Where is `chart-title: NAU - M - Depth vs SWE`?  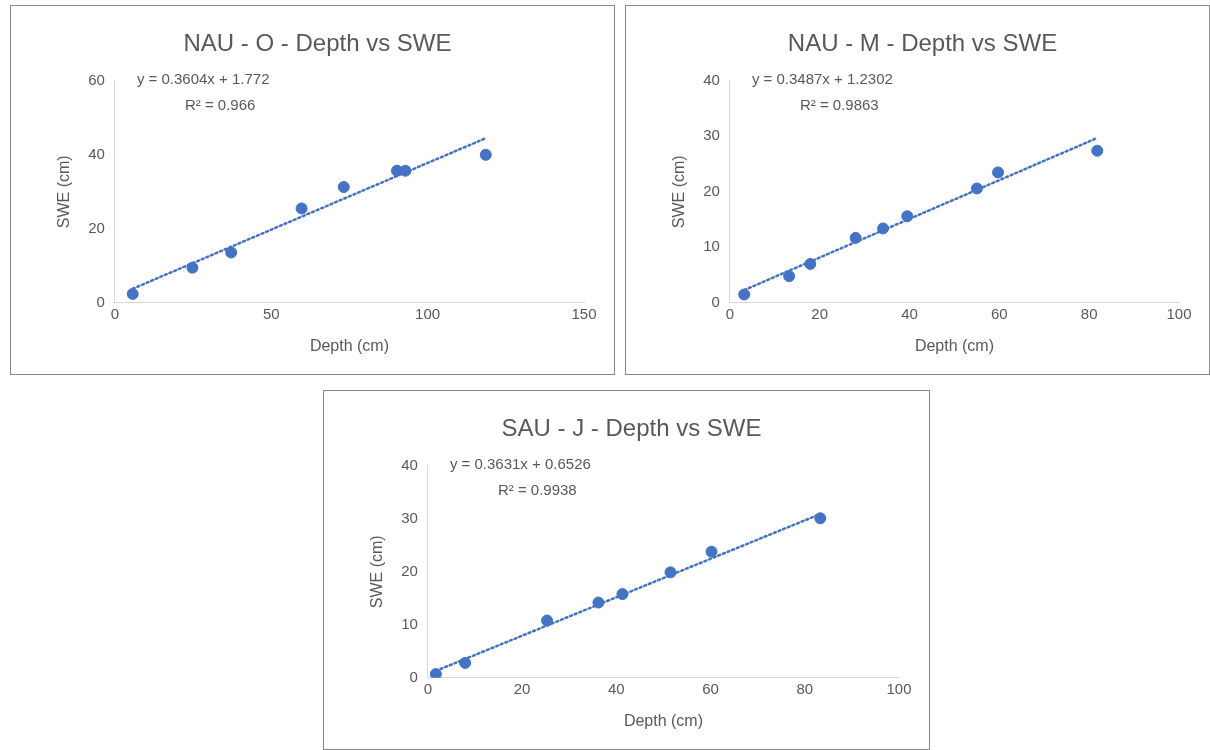 chart-title: NAU - M - Depth vs SWE is located at coordinates (922, 43).